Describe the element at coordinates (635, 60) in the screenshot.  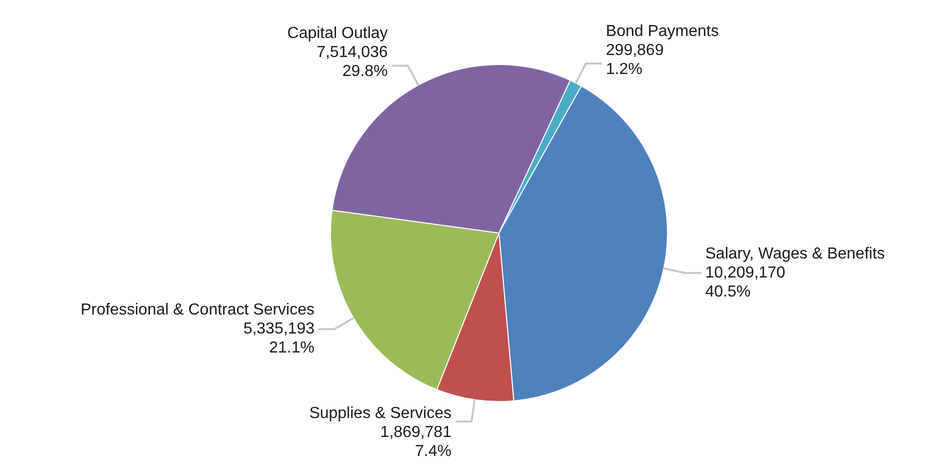
I see `data-label: 299,869 1.2%` at that location.